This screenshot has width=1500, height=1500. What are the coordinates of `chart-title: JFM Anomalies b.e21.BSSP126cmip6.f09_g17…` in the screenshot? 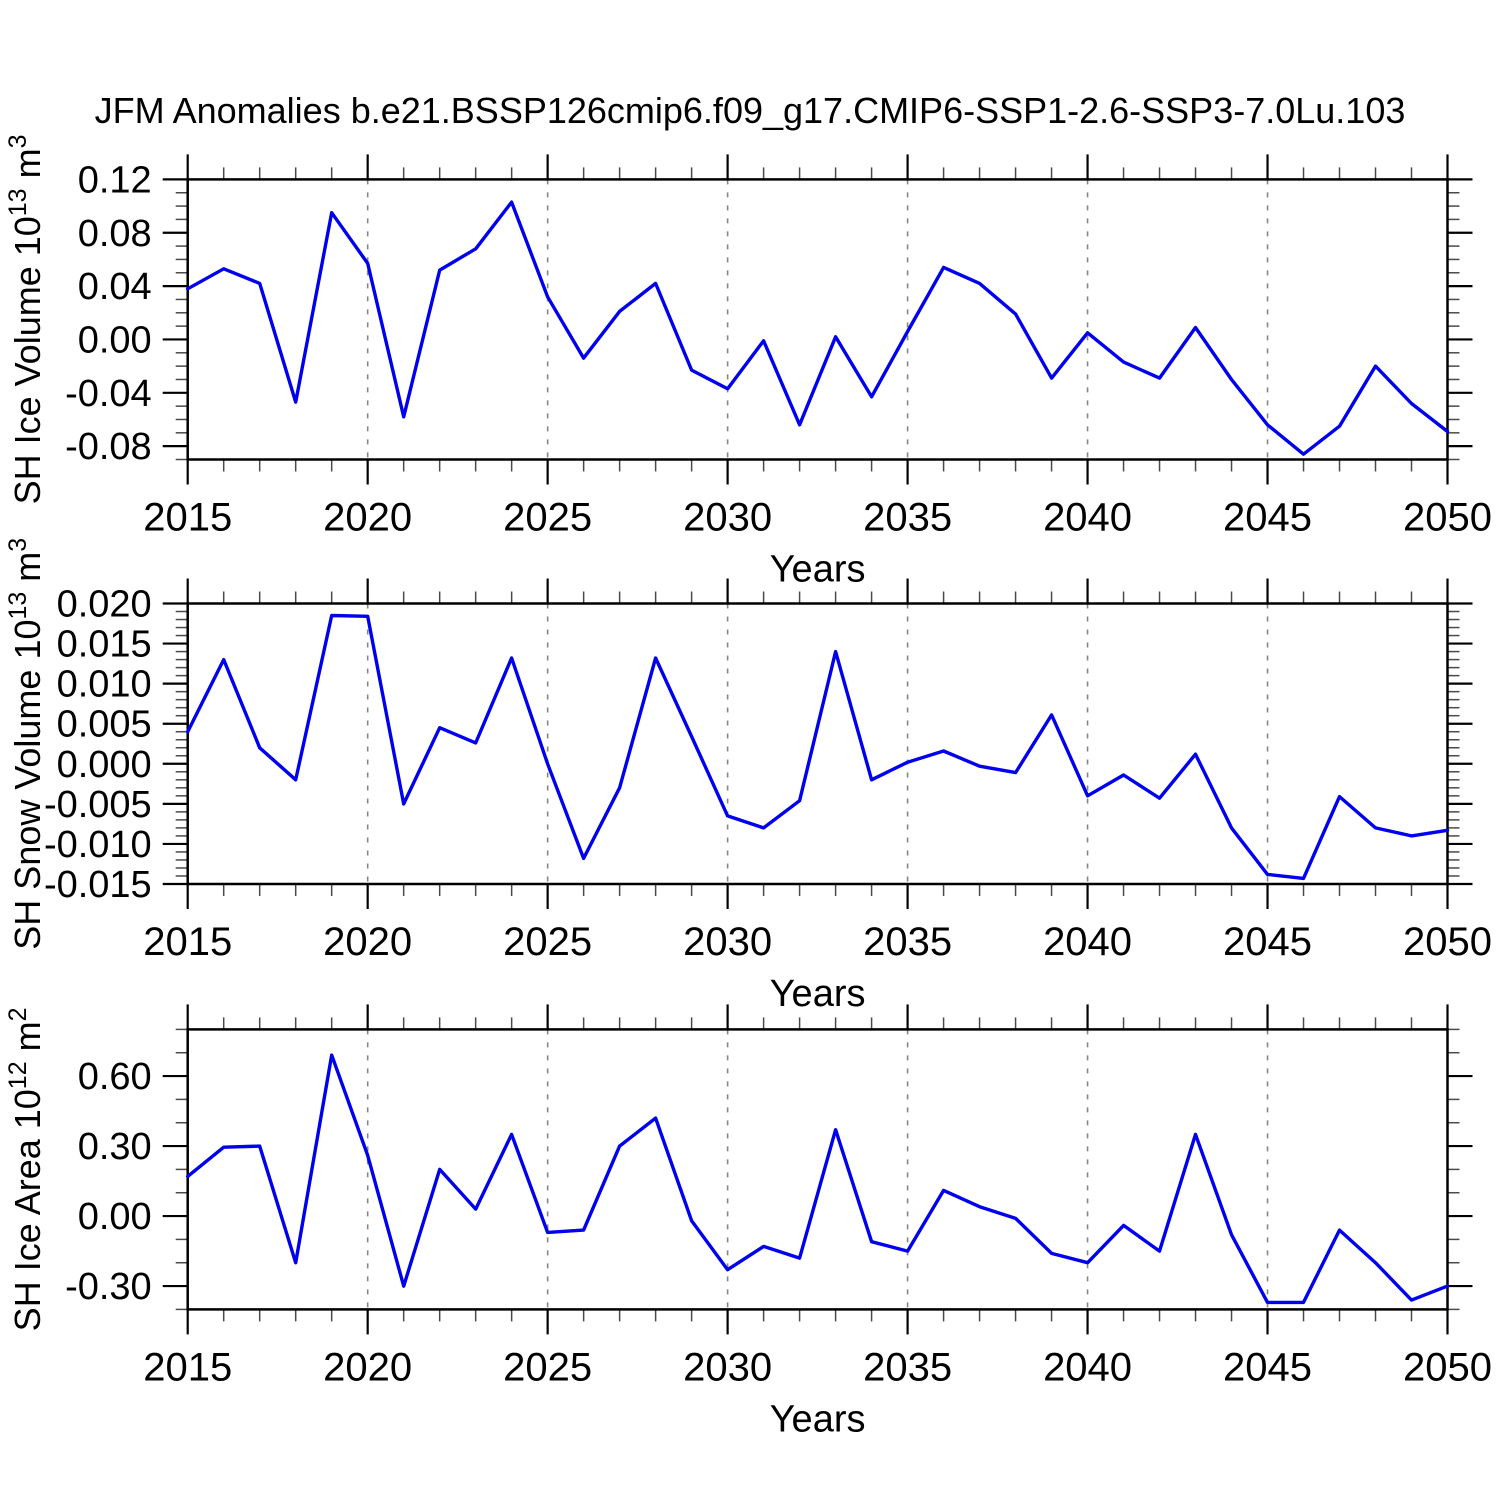 It's located at (750, 110).